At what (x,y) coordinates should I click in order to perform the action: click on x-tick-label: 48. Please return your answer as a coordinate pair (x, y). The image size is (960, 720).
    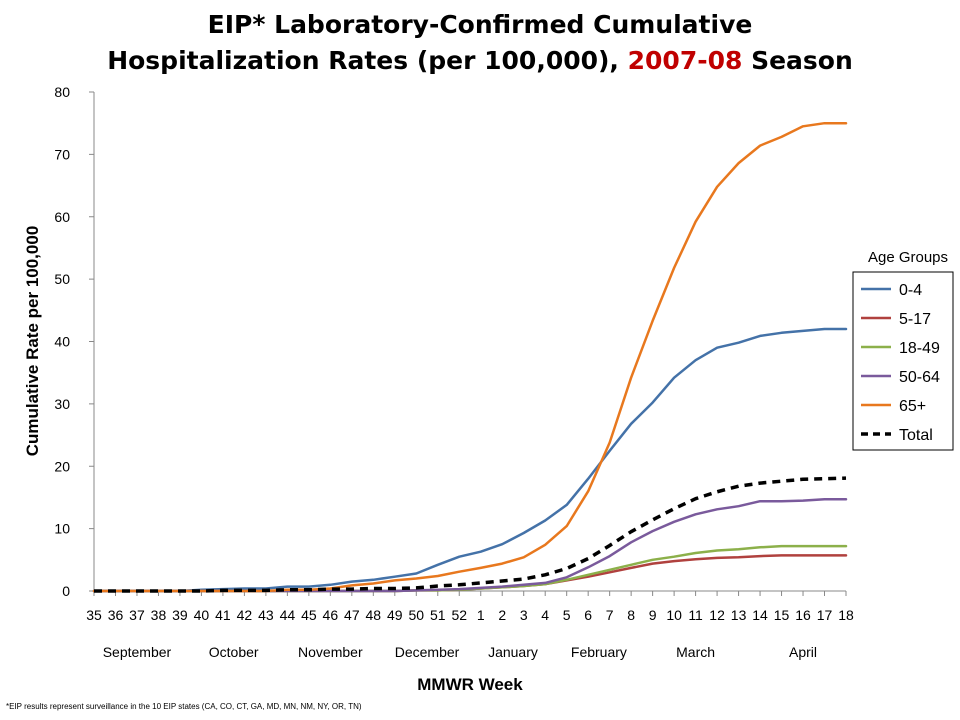
    Looking at the image, I should click on (374, 615).